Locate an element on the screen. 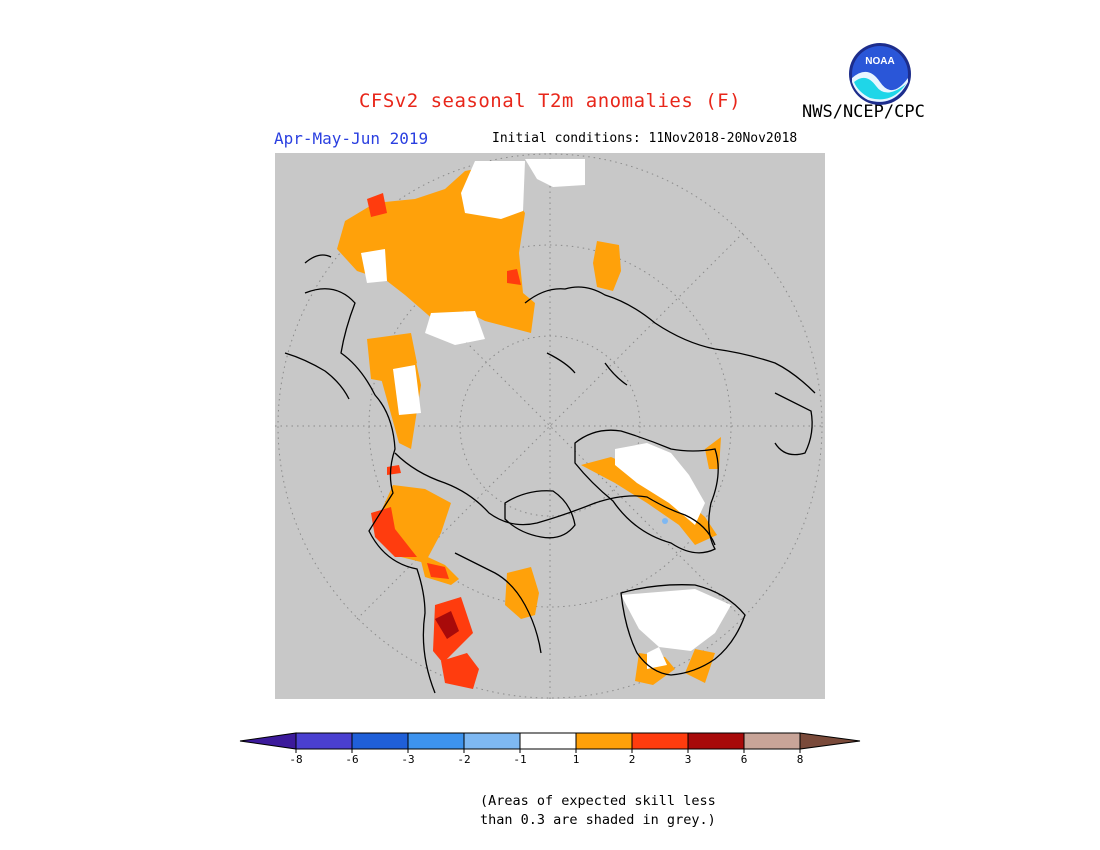 The width and height of the screenshot is (1100, 850). legend-arrow-high is located at coordinates (830, 741).